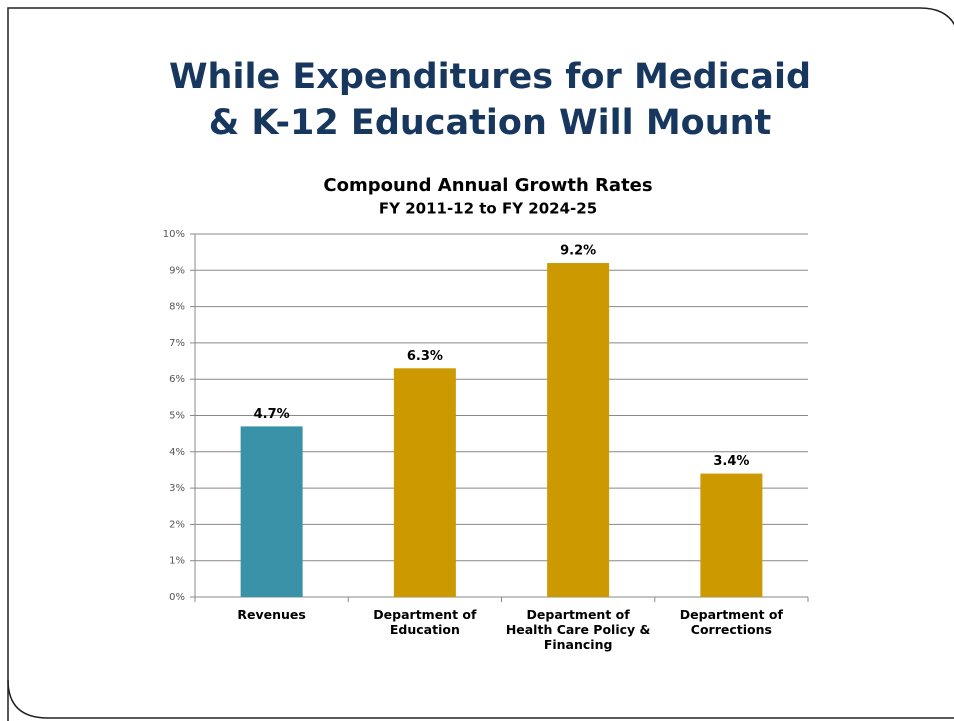 Image resolution: width=954 pixels, height=721 pixels. Describe the element at coordinates (174, 234) in the screenshot. I see `y-tick-label: 10%` at that location.